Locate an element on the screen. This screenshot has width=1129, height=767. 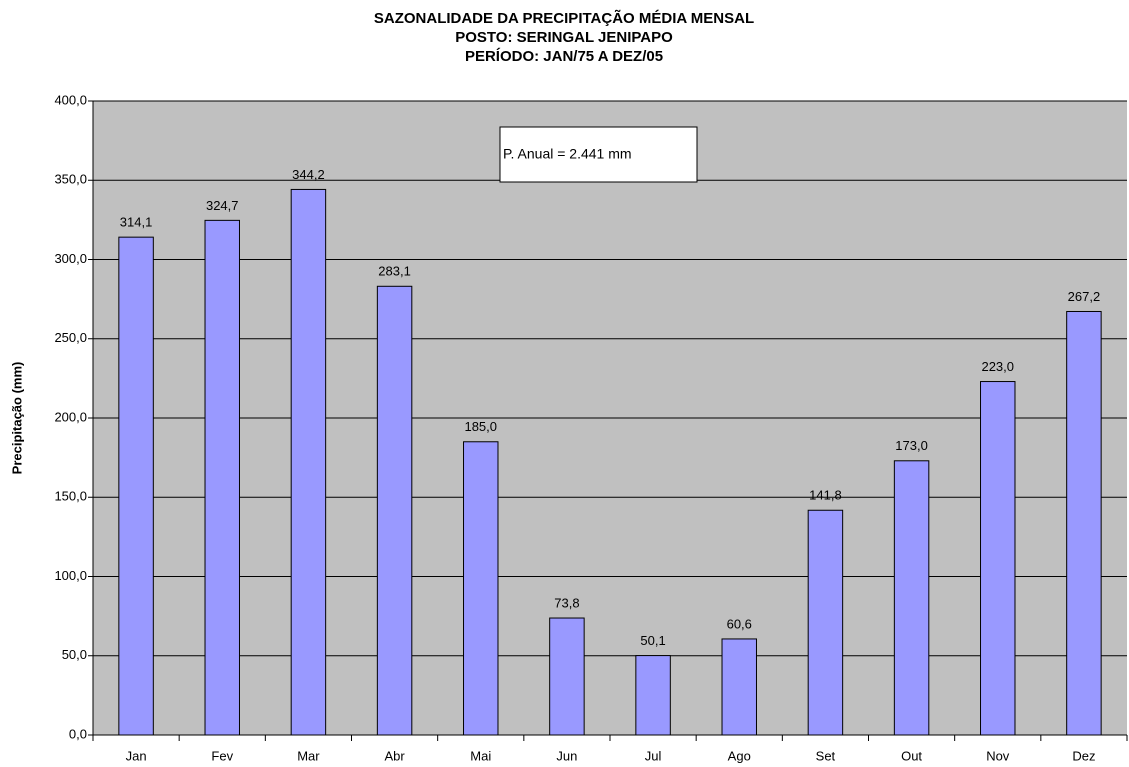
data-label: 223,0 is located at coordinates (997, 366).